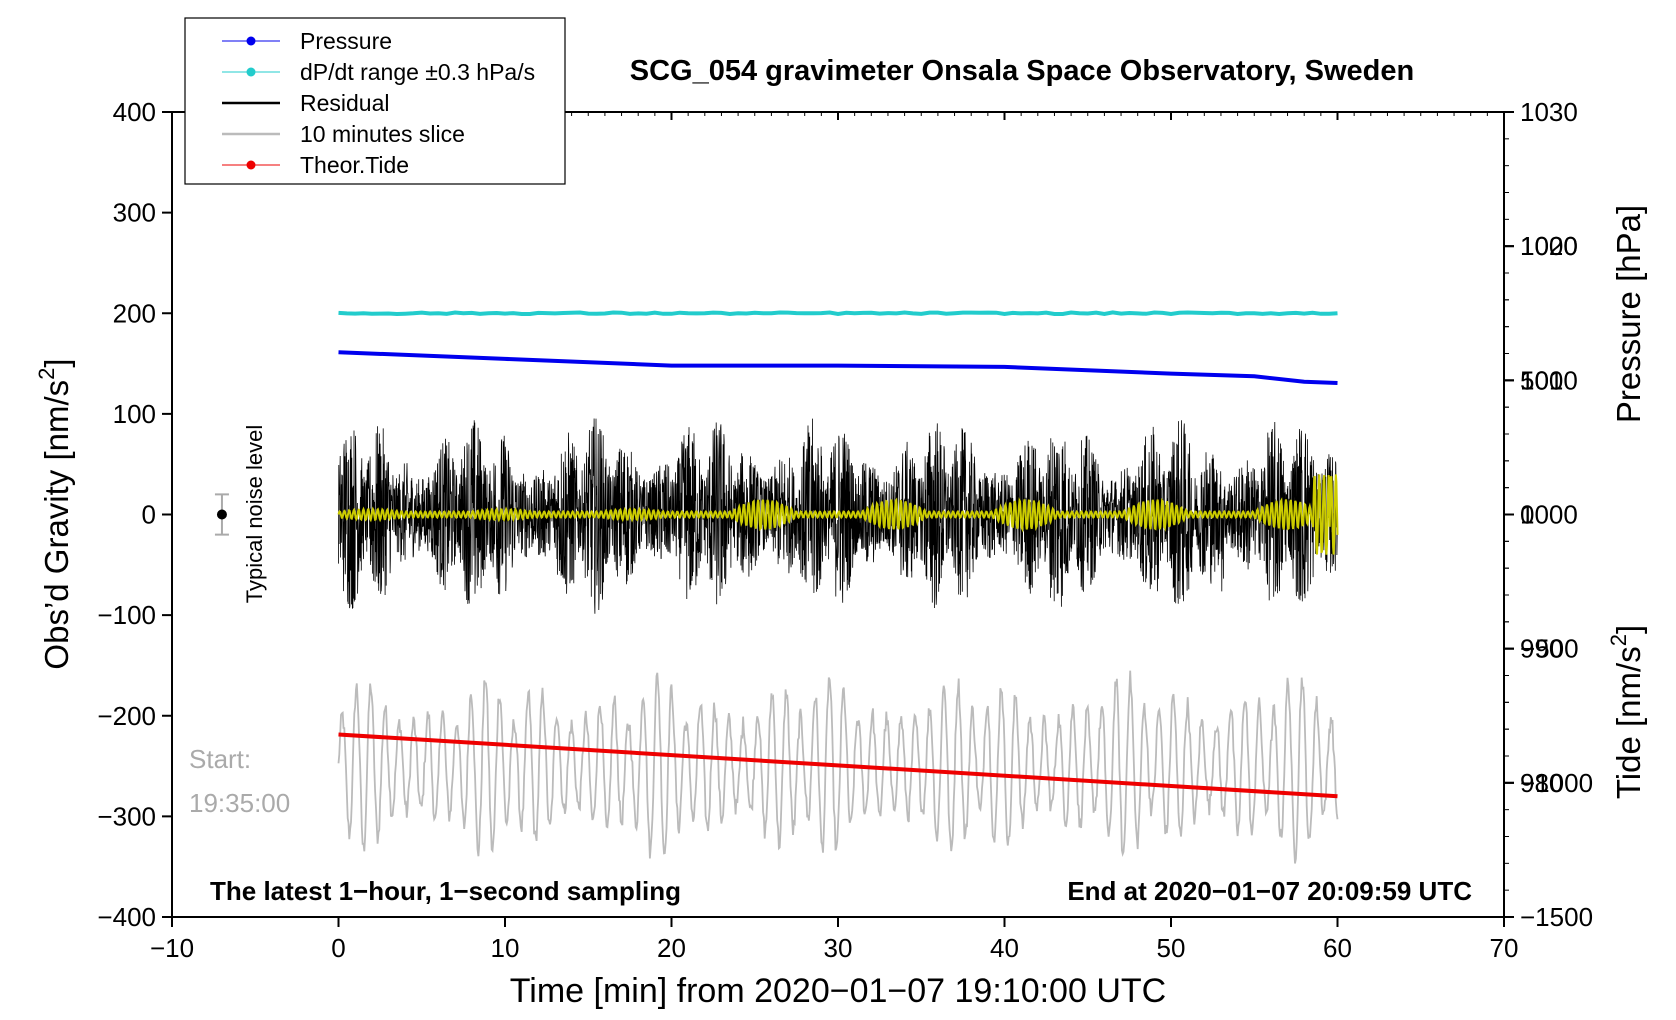  Describe the element at coordinates (838, 367) in the screenshot. I see `pressure-line` at that location.